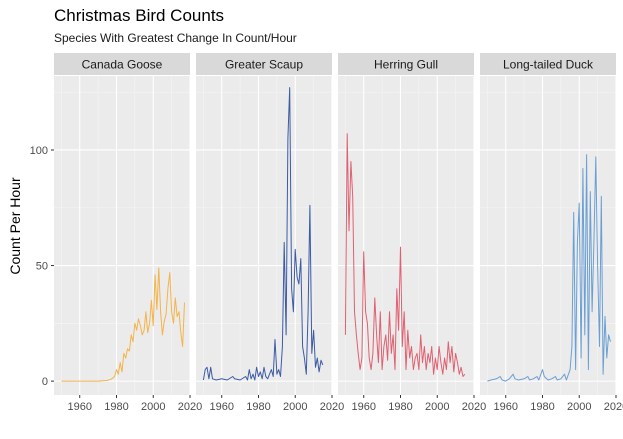 This screenshot has width=623, height=439. What do you see at coordinates (263, 234) in the screenshot?
I see `series-line-greater-scaup` at bounding box center [263, 234].